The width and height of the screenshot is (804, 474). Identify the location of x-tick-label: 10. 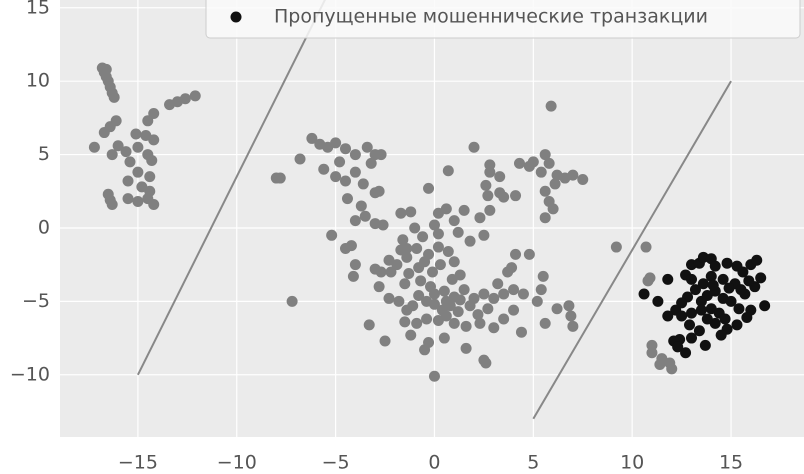
(632, 463).